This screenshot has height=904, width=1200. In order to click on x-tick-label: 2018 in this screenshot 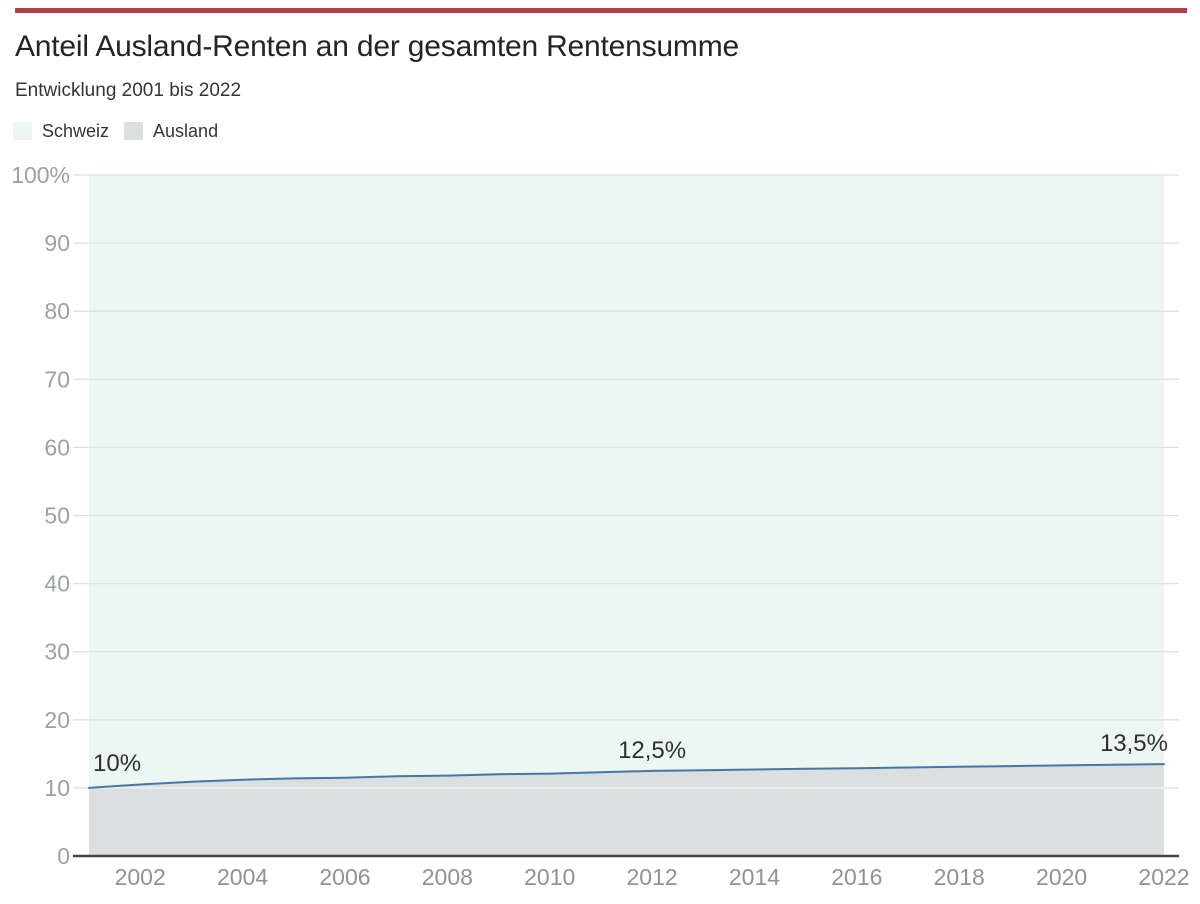, I will do `click(959, 877)`.